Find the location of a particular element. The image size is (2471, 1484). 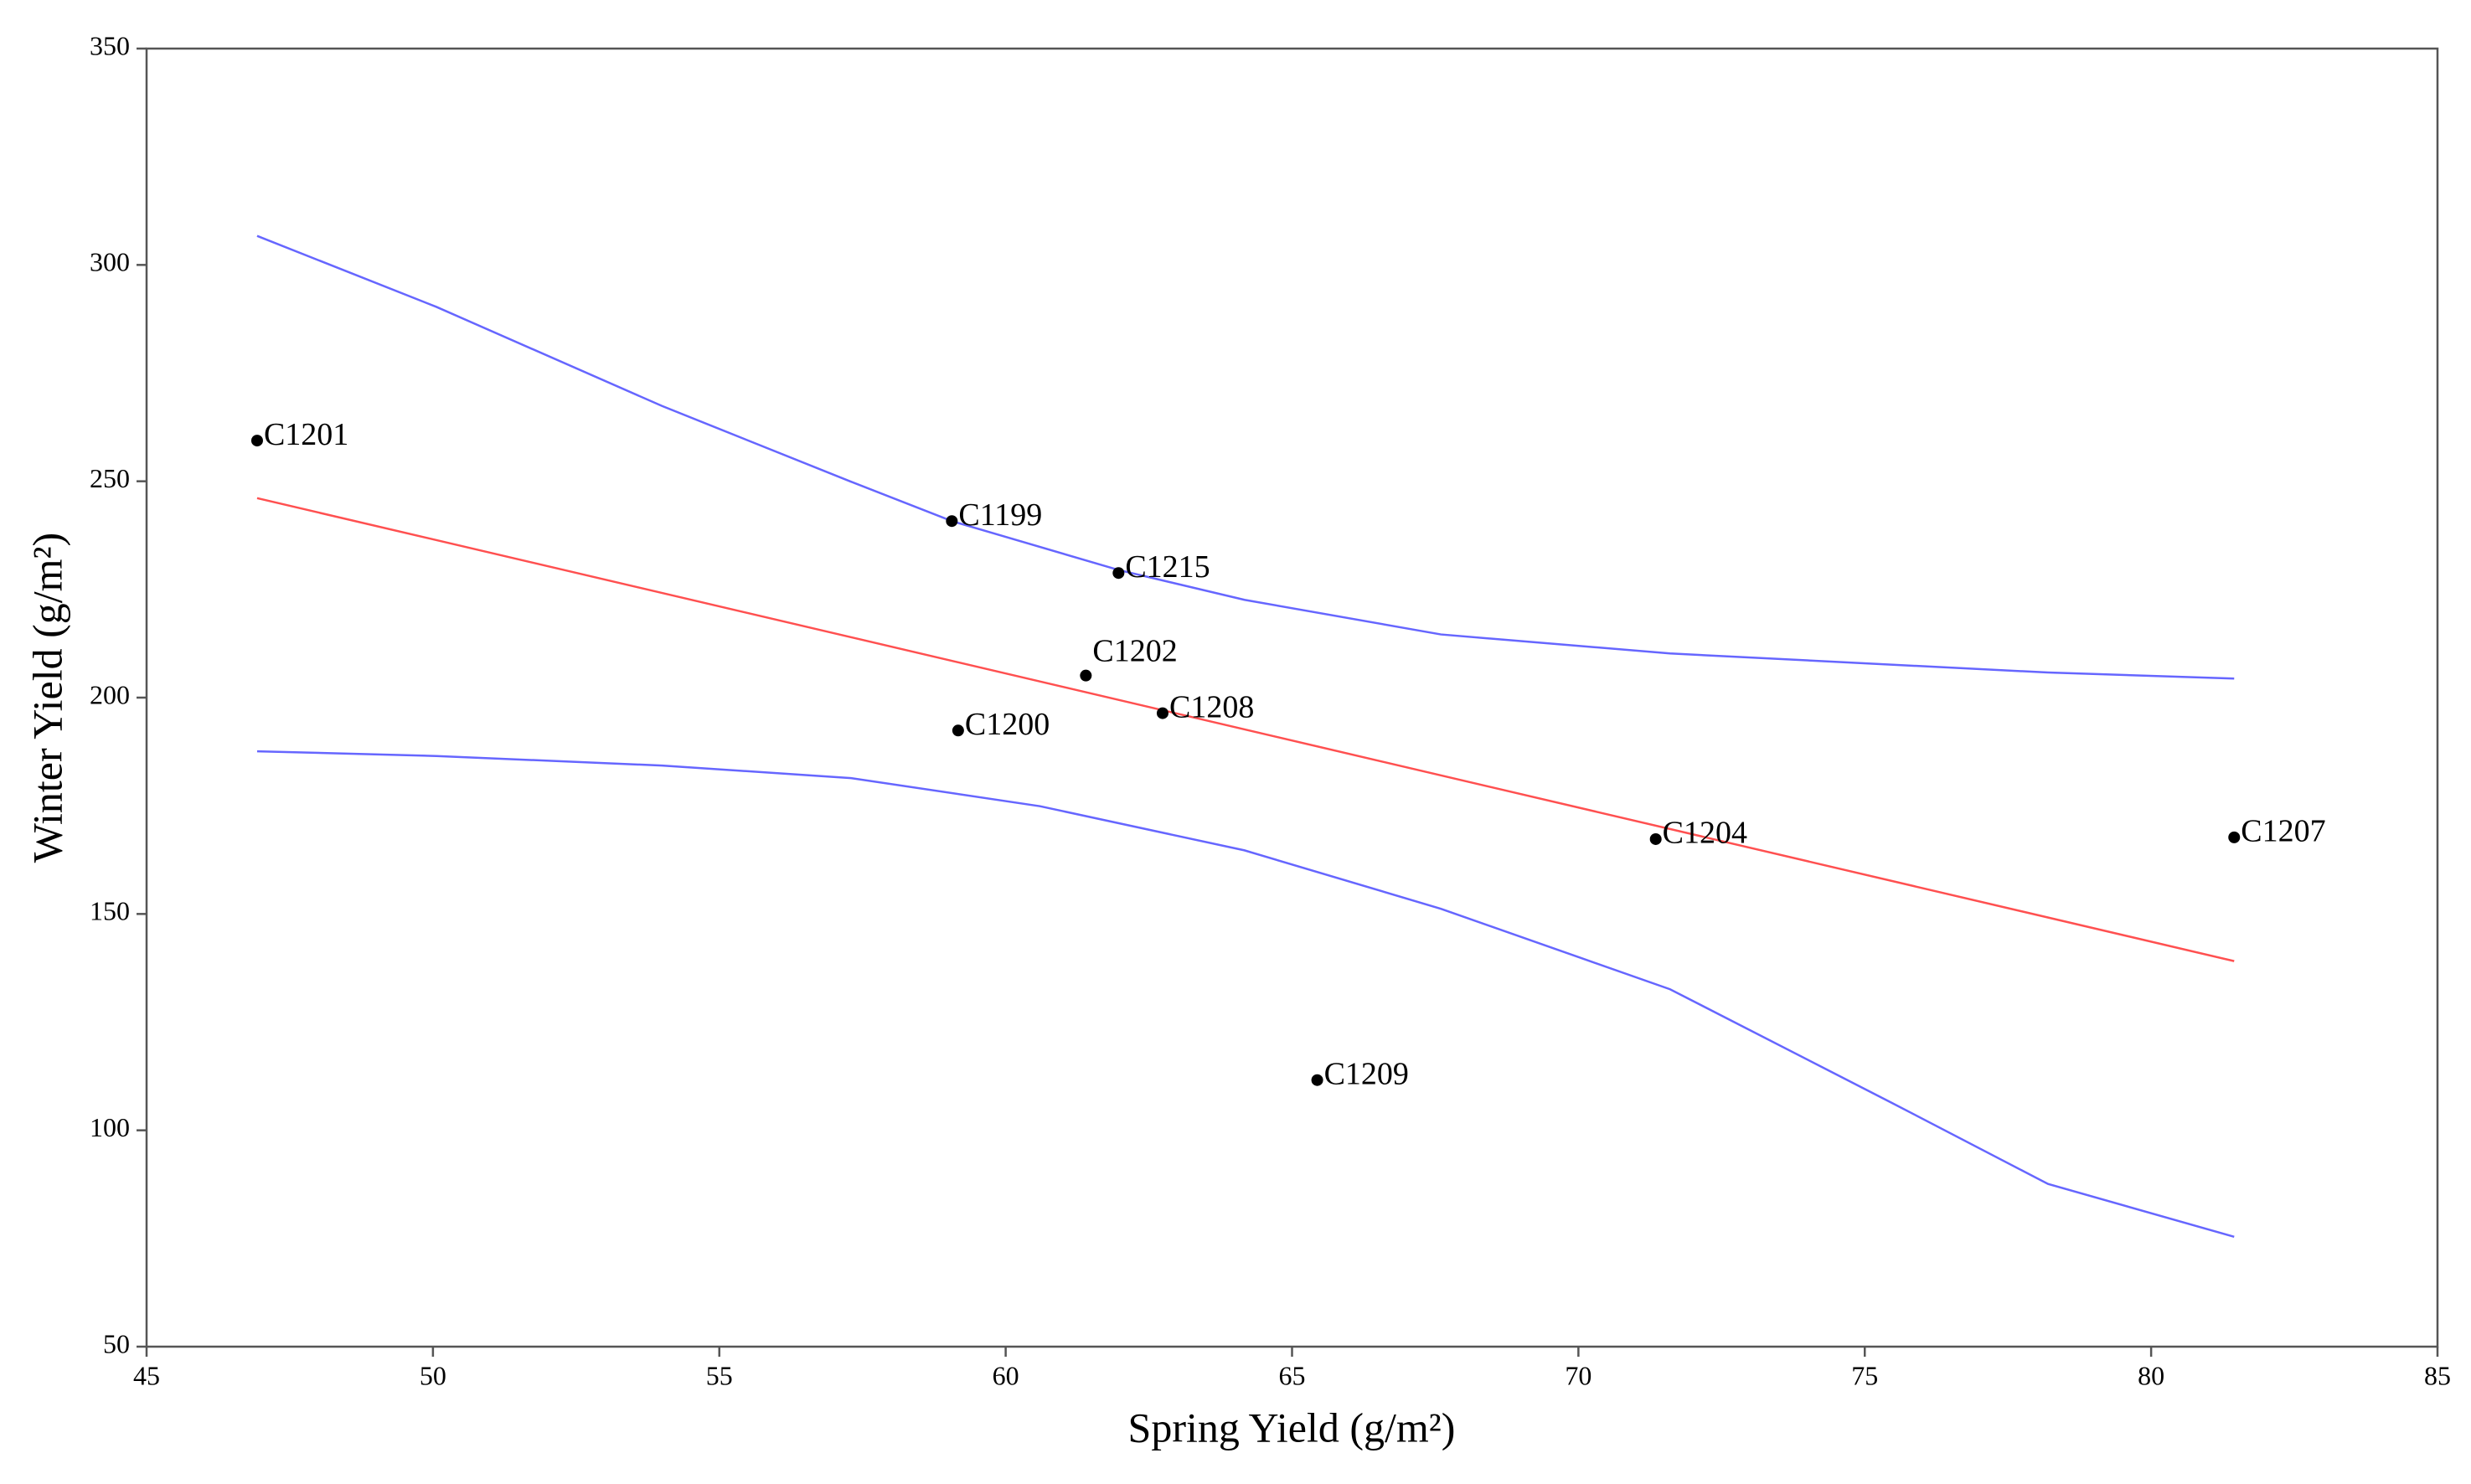

y-tick-label: 300 is located at coordinates (110, 262).